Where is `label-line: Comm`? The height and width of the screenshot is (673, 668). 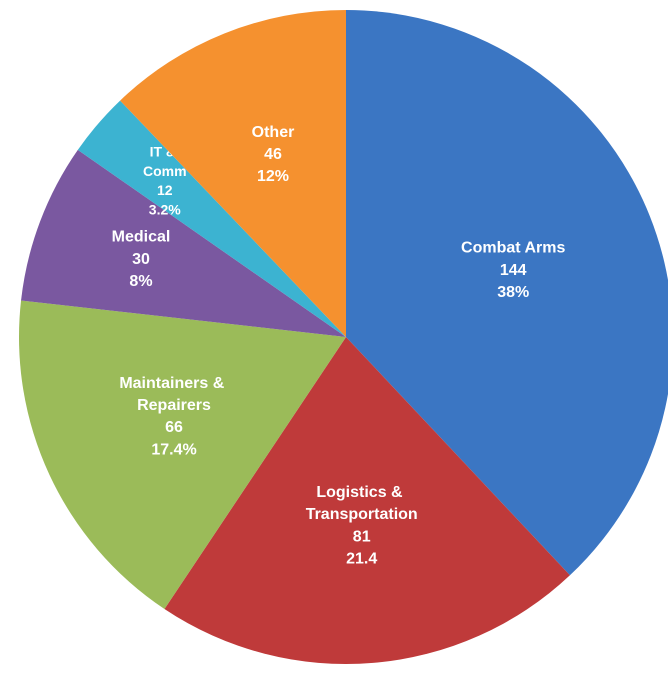 label-line: Comm is located at coordinates (165, 171).